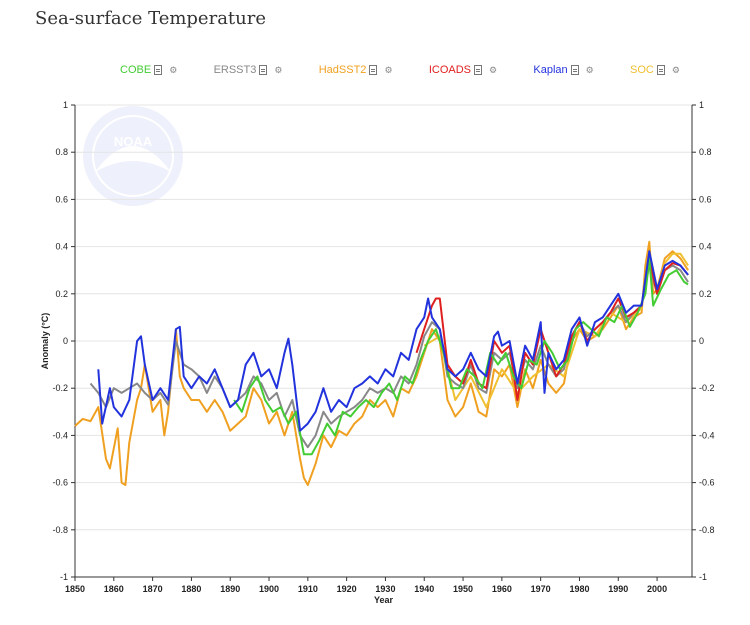 The height and width of the screenshot is (625, 750). What do you see at coordinates (707, 483) in the screenshot?
I see `y-tick-label-right: -0.6` at bounding box center [707, 483].